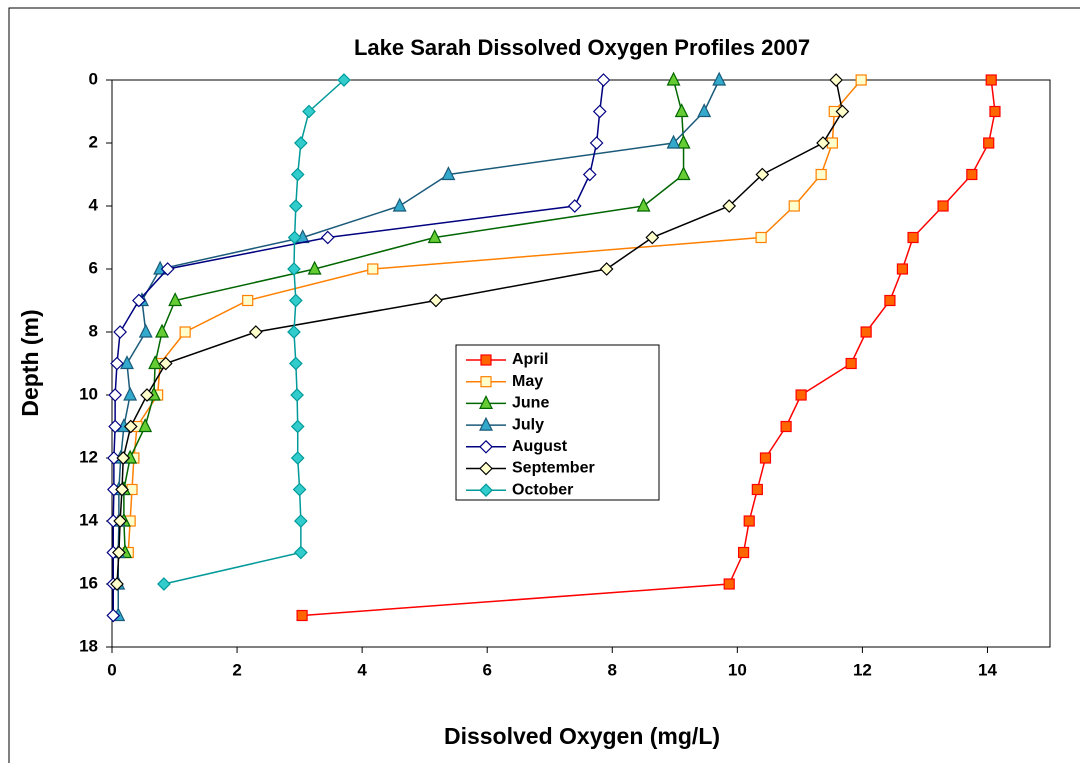 This screenshot has width=1080, height=763. What do you see at coordinates (111, 669) in the screenshot?
I see `x-tick-label: 0` at bounding box center [111, 669].